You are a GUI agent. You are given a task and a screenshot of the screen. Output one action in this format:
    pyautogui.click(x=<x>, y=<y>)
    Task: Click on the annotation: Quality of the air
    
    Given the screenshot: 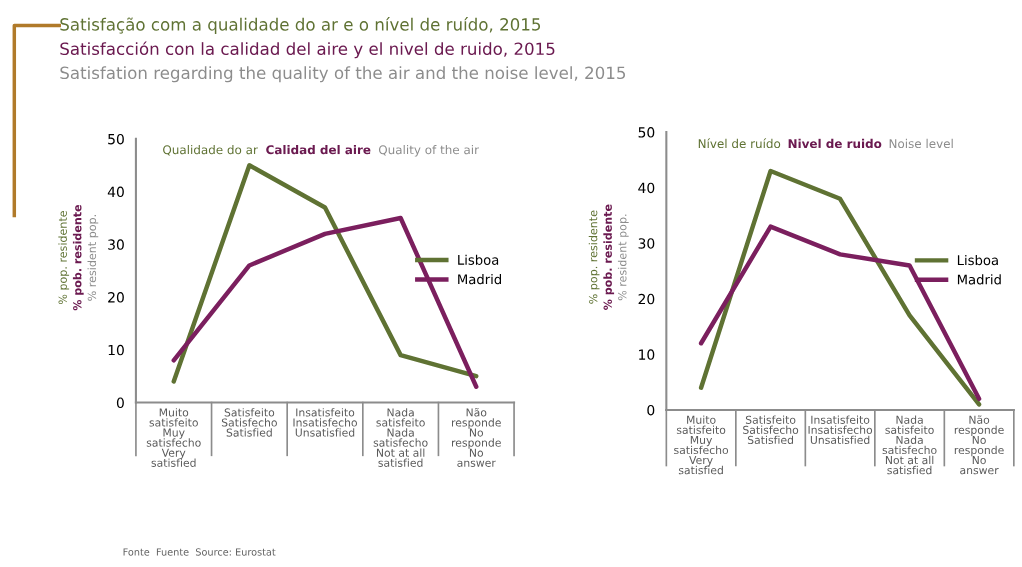 What is the action you would take?
    pyautogui.click(x=429, y=151)
    